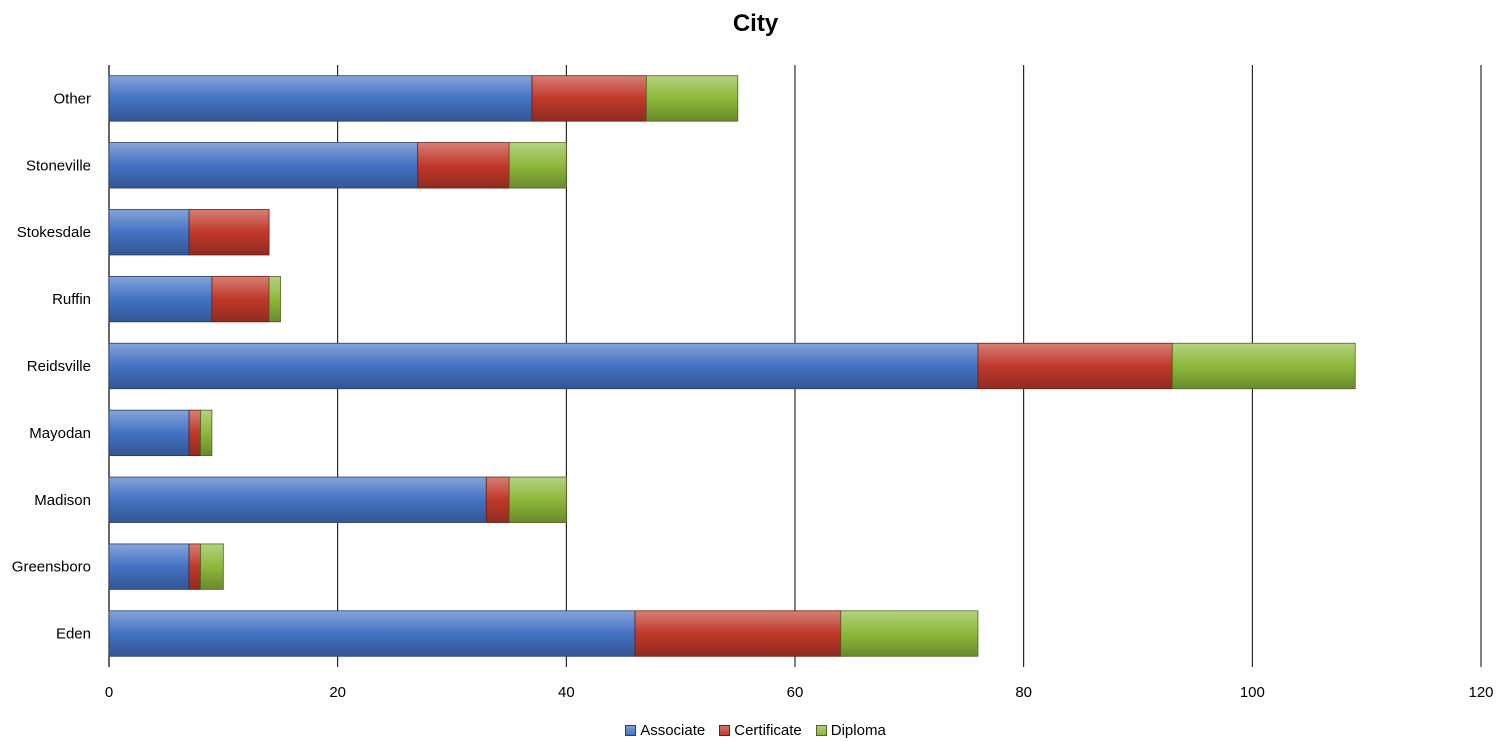  Describe the element at coordinates (194, 433) in the screenshot. I see `bar-certificate-mayodan` at that location.